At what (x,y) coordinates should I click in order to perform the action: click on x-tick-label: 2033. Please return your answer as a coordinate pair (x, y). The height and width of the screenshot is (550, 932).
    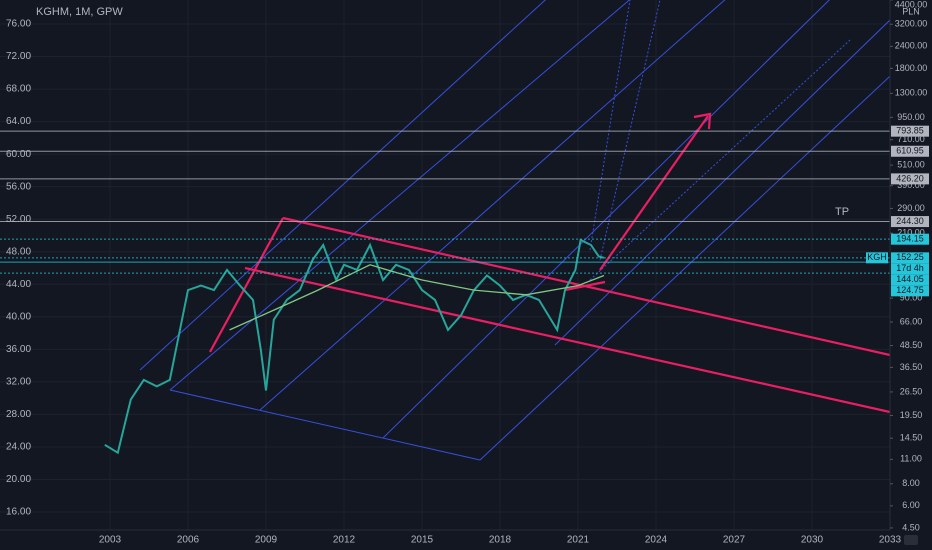
    Looking at the image, I should click on (890, 540).